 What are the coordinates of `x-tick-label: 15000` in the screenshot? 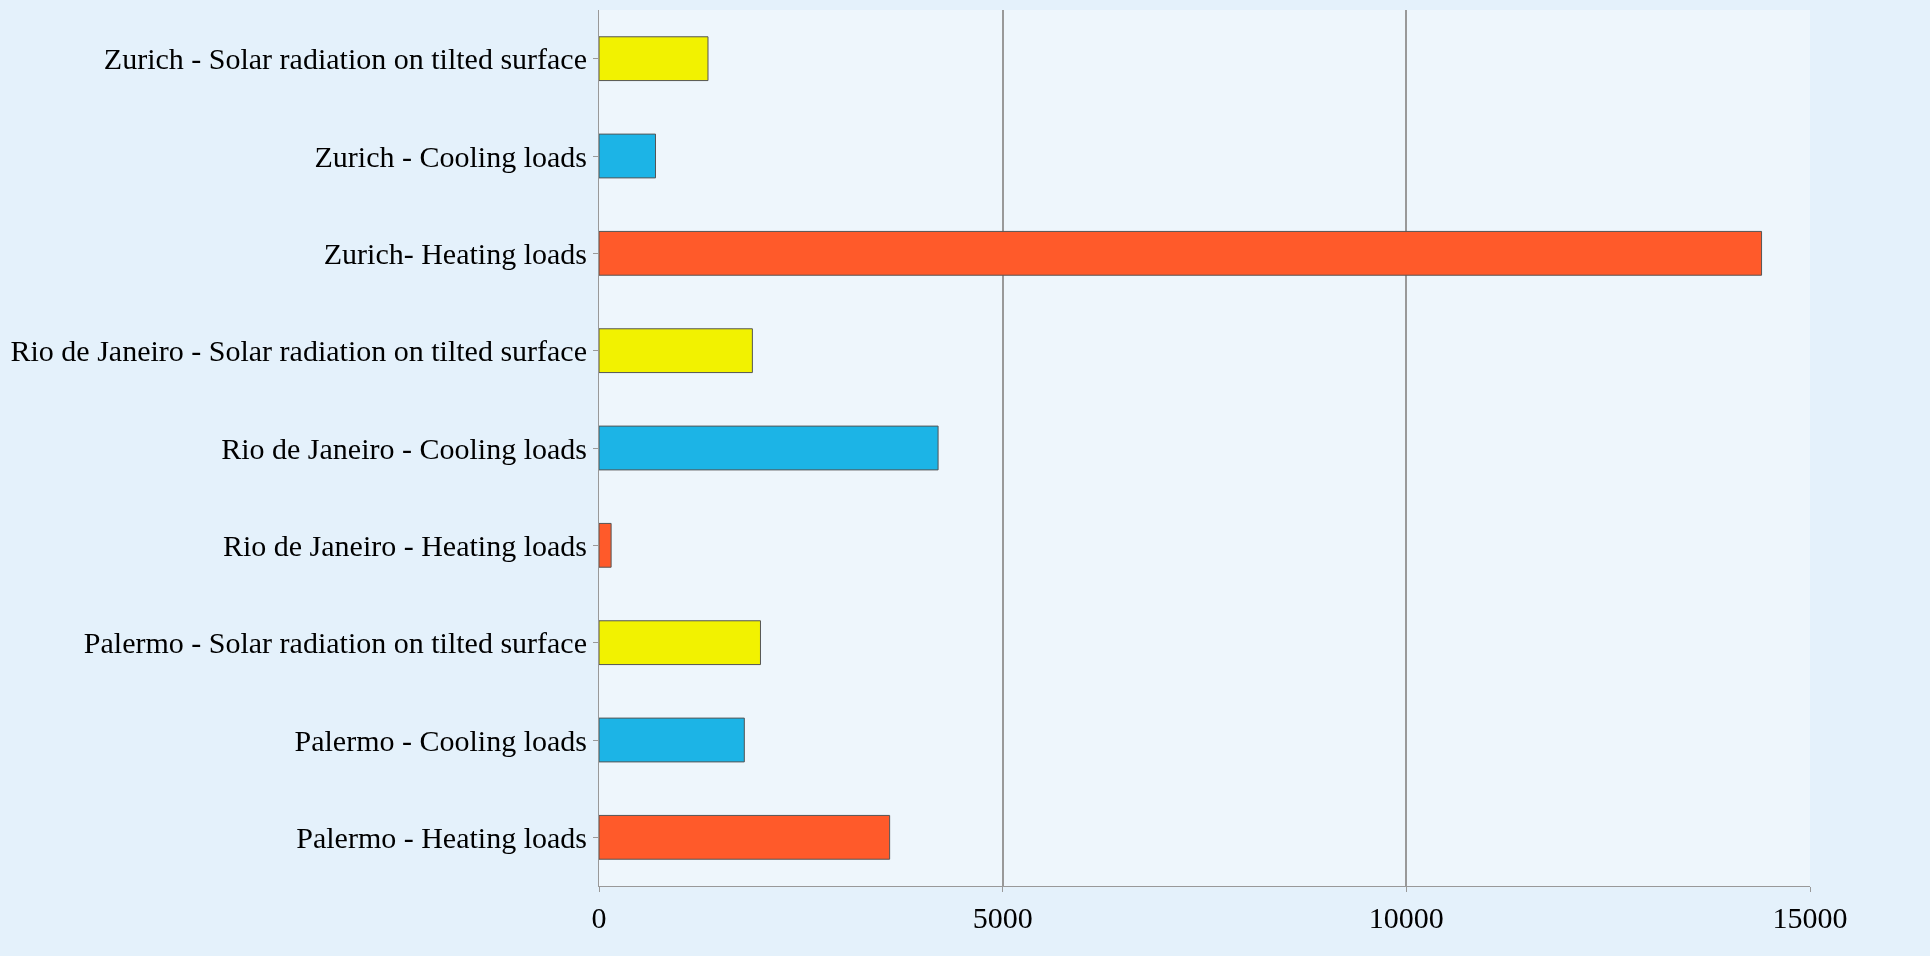 It's located at (1810, 917).